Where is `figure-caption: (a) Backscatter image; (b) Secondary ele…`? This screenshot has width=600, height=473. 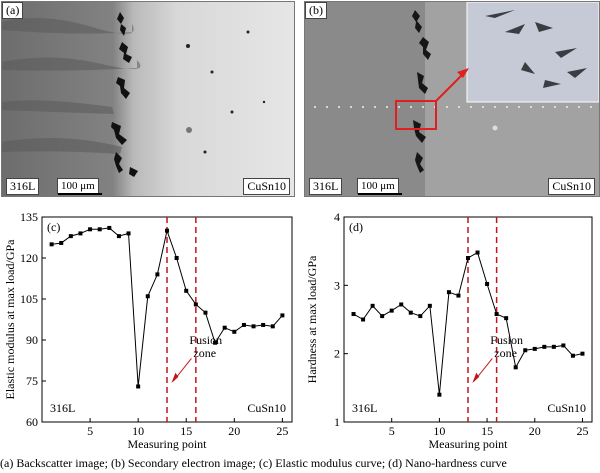
figure-caption: (a) Backscatter image; (b) Secondary ele… is located at coordinates (253, 463).